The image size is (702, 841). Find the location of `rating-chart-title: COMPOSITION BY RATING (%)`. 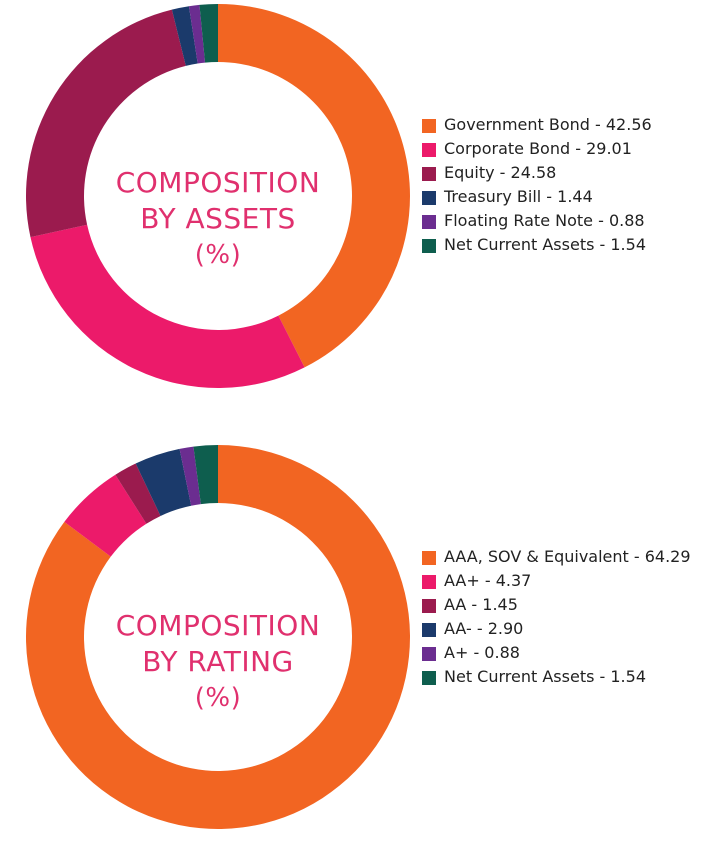

rating-chart-title: COMPOSITION BY RATING (%) is located at coordinates (218, 662).